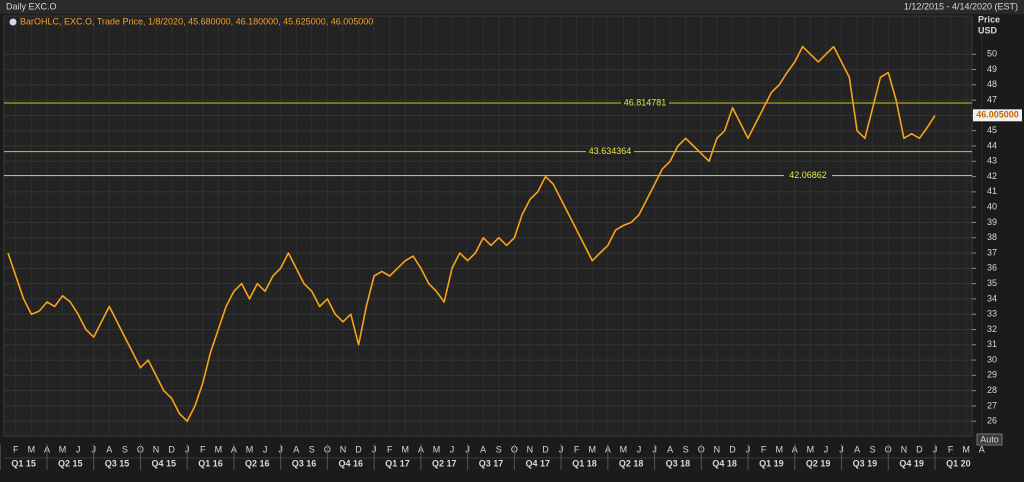 Image resolution: width=1024 pixels, height=482 pixels. I want to click on y-tick-label: 49, so click(992, 69).